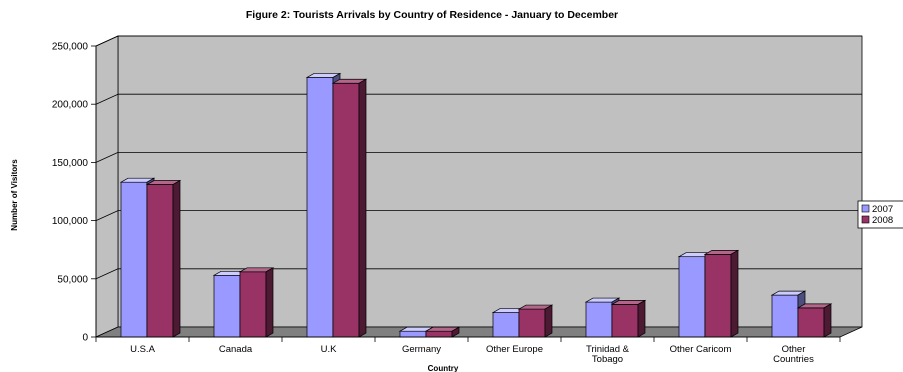  I want to click on side-wall, so click(107, 186).